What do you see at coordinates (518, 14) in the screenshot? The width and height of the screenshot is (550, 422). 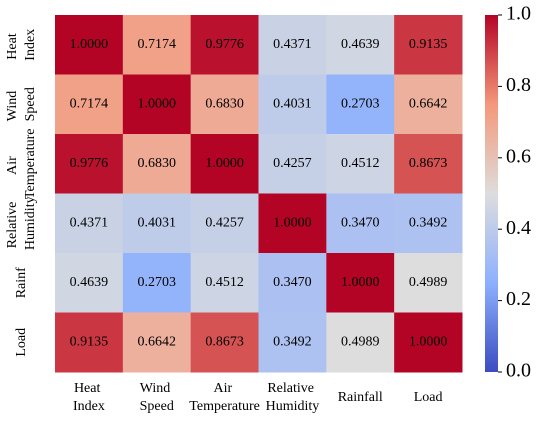 I see `colorbar-tick-label: 1.0` at bounding box center [518, 14].